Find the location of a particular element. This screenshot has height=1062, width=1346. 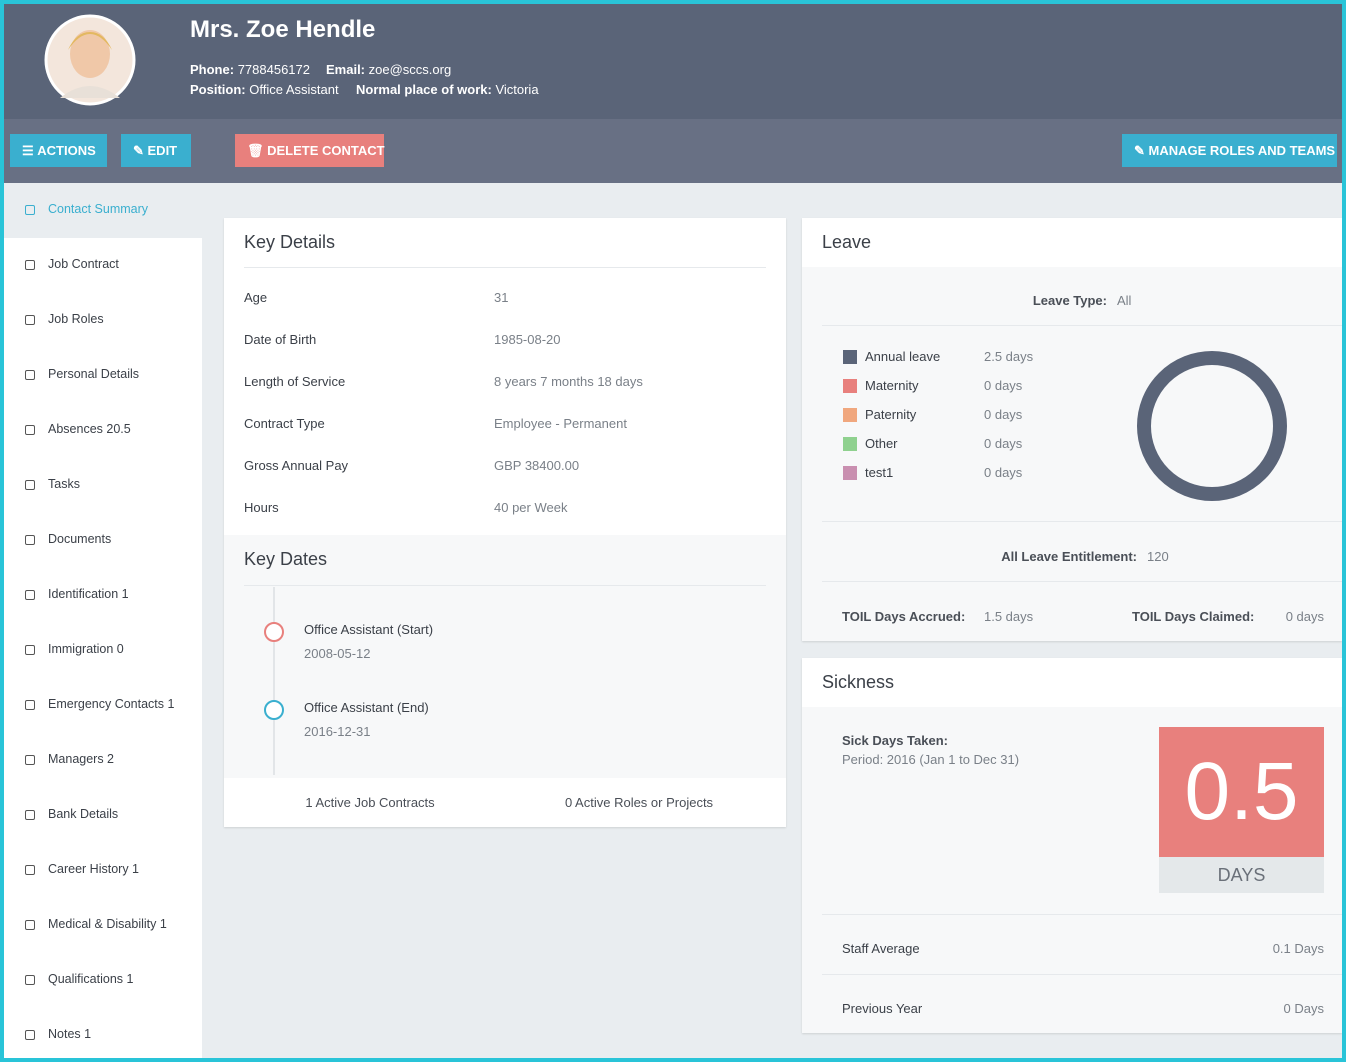

sidebar-item: Qualifications 1 is located at coordinates (103, 980).